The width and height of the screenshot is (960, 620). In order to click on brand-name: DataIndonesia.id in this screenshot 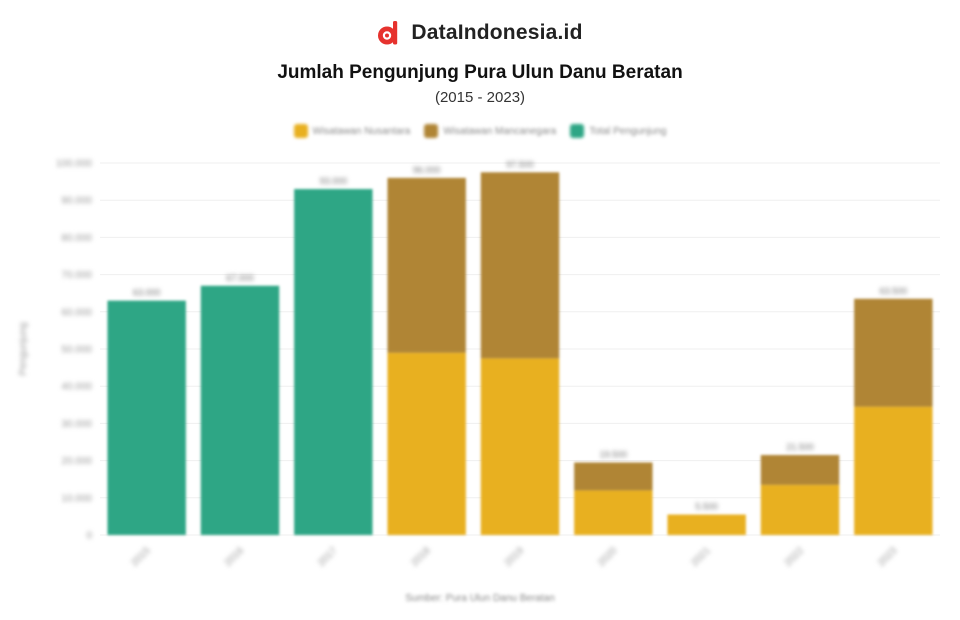, I will do `click(497, 32)`.